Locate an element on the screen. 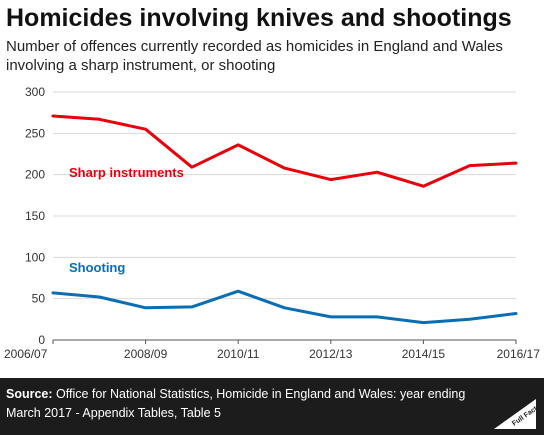 Image resolution: width=544 pixels, height=435 pixels. series-label-shooting: Shooting is located at coordinates (97, 267).